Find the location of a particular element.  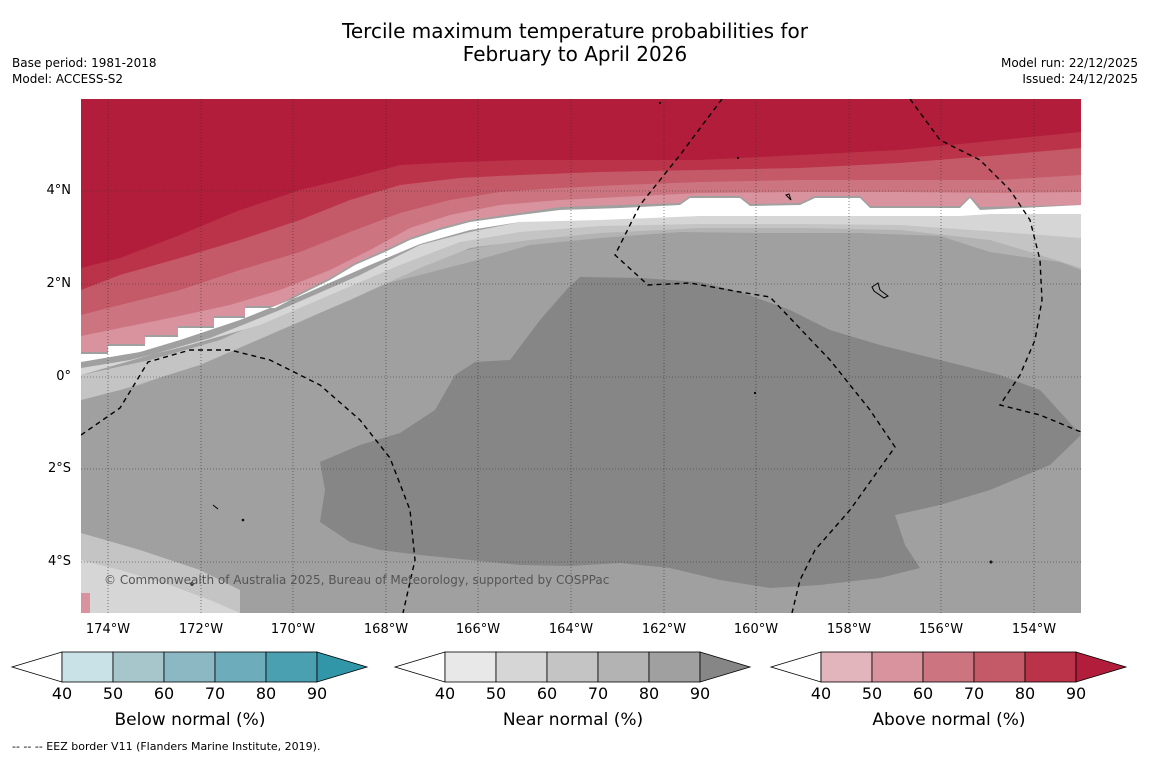

near-extend-high is located at coordinates (725, 667).